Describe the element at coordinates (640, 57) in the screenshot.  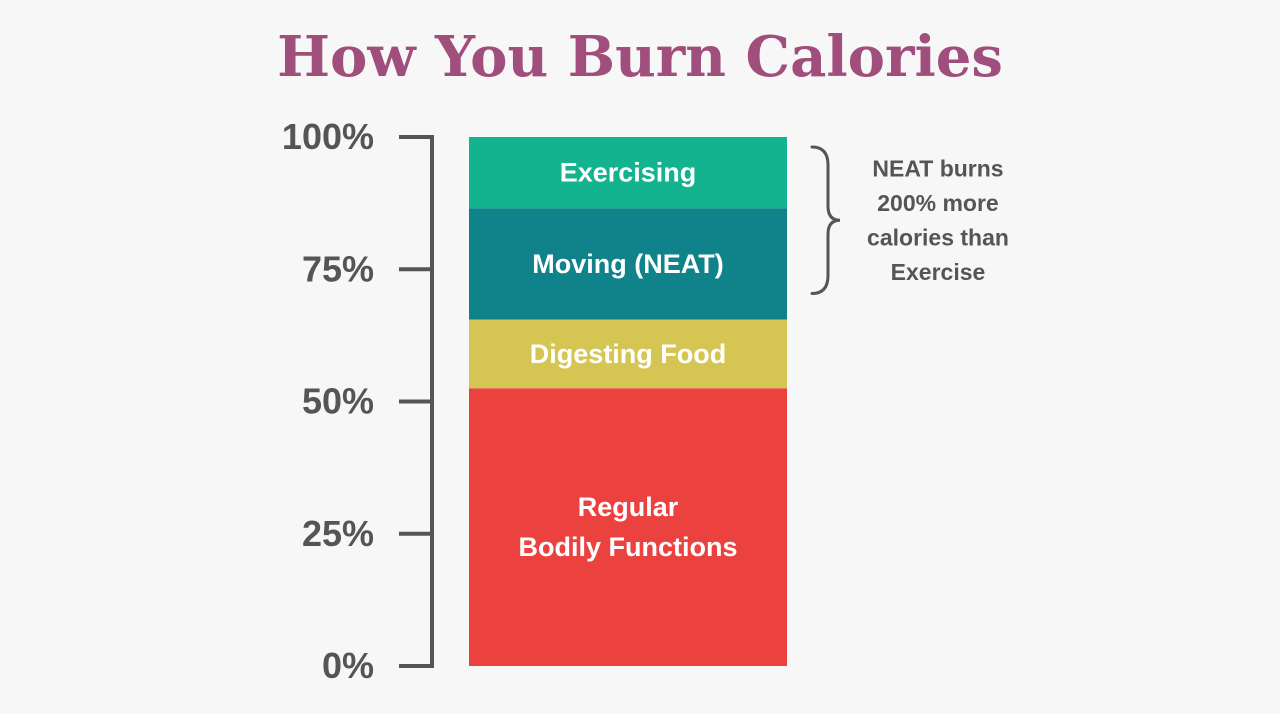
I see `chart-title: How You Burn Calories` at that location.